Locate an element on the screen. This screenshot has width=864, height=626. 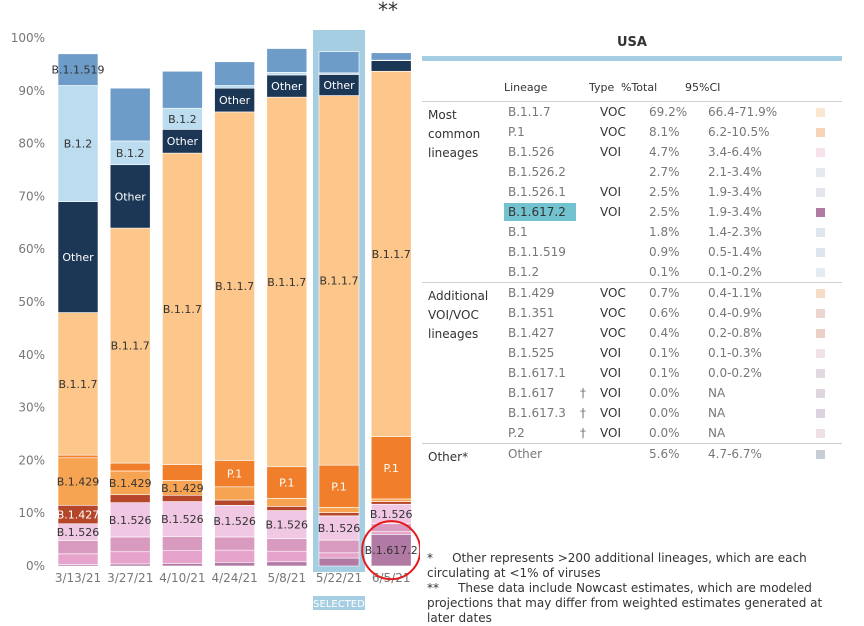
cell-ci: 0.1-0.3% is located at coordinates (735, 353).